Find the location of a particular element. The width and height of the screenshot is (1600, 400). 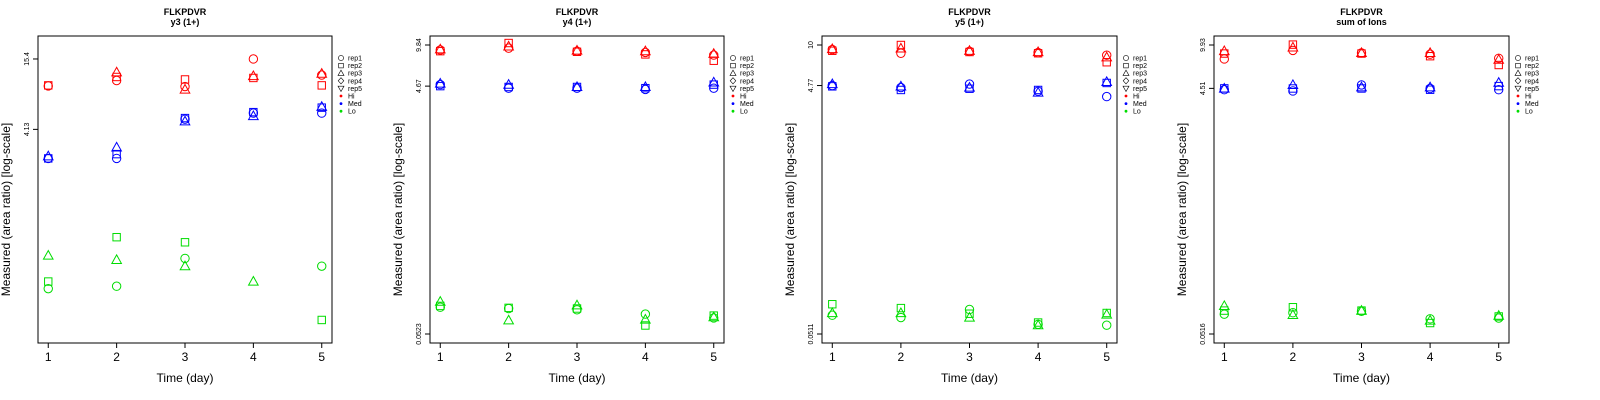

legend-label: rep2 is located at coordinates (1140, 66).